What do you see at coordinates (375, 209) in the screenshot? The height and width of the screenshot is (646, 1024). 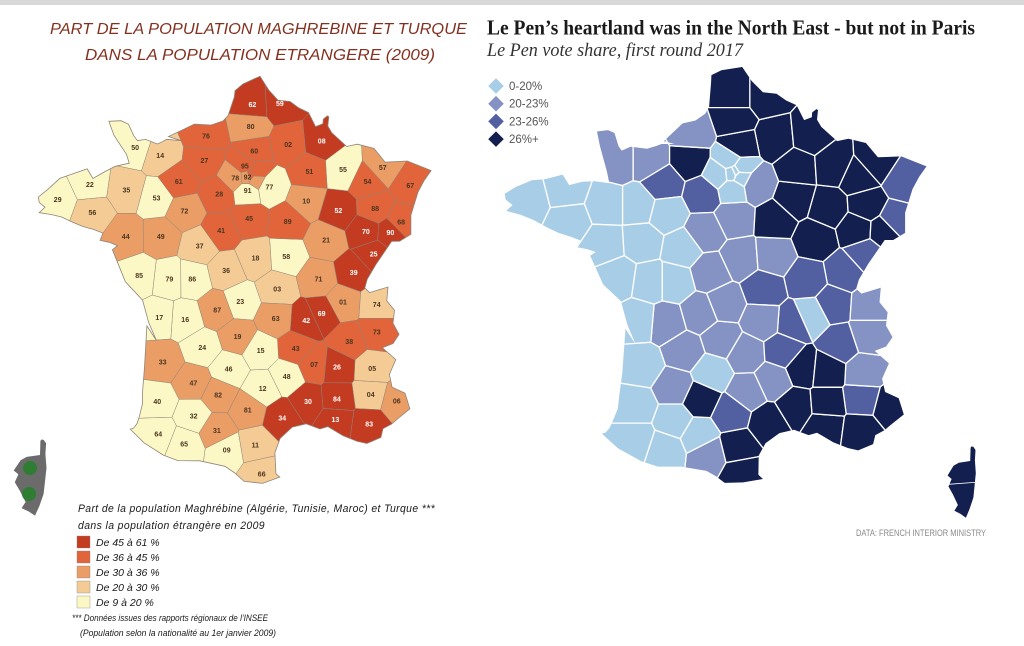 I see `svg-text: 88` at bounding box center [375, 209].